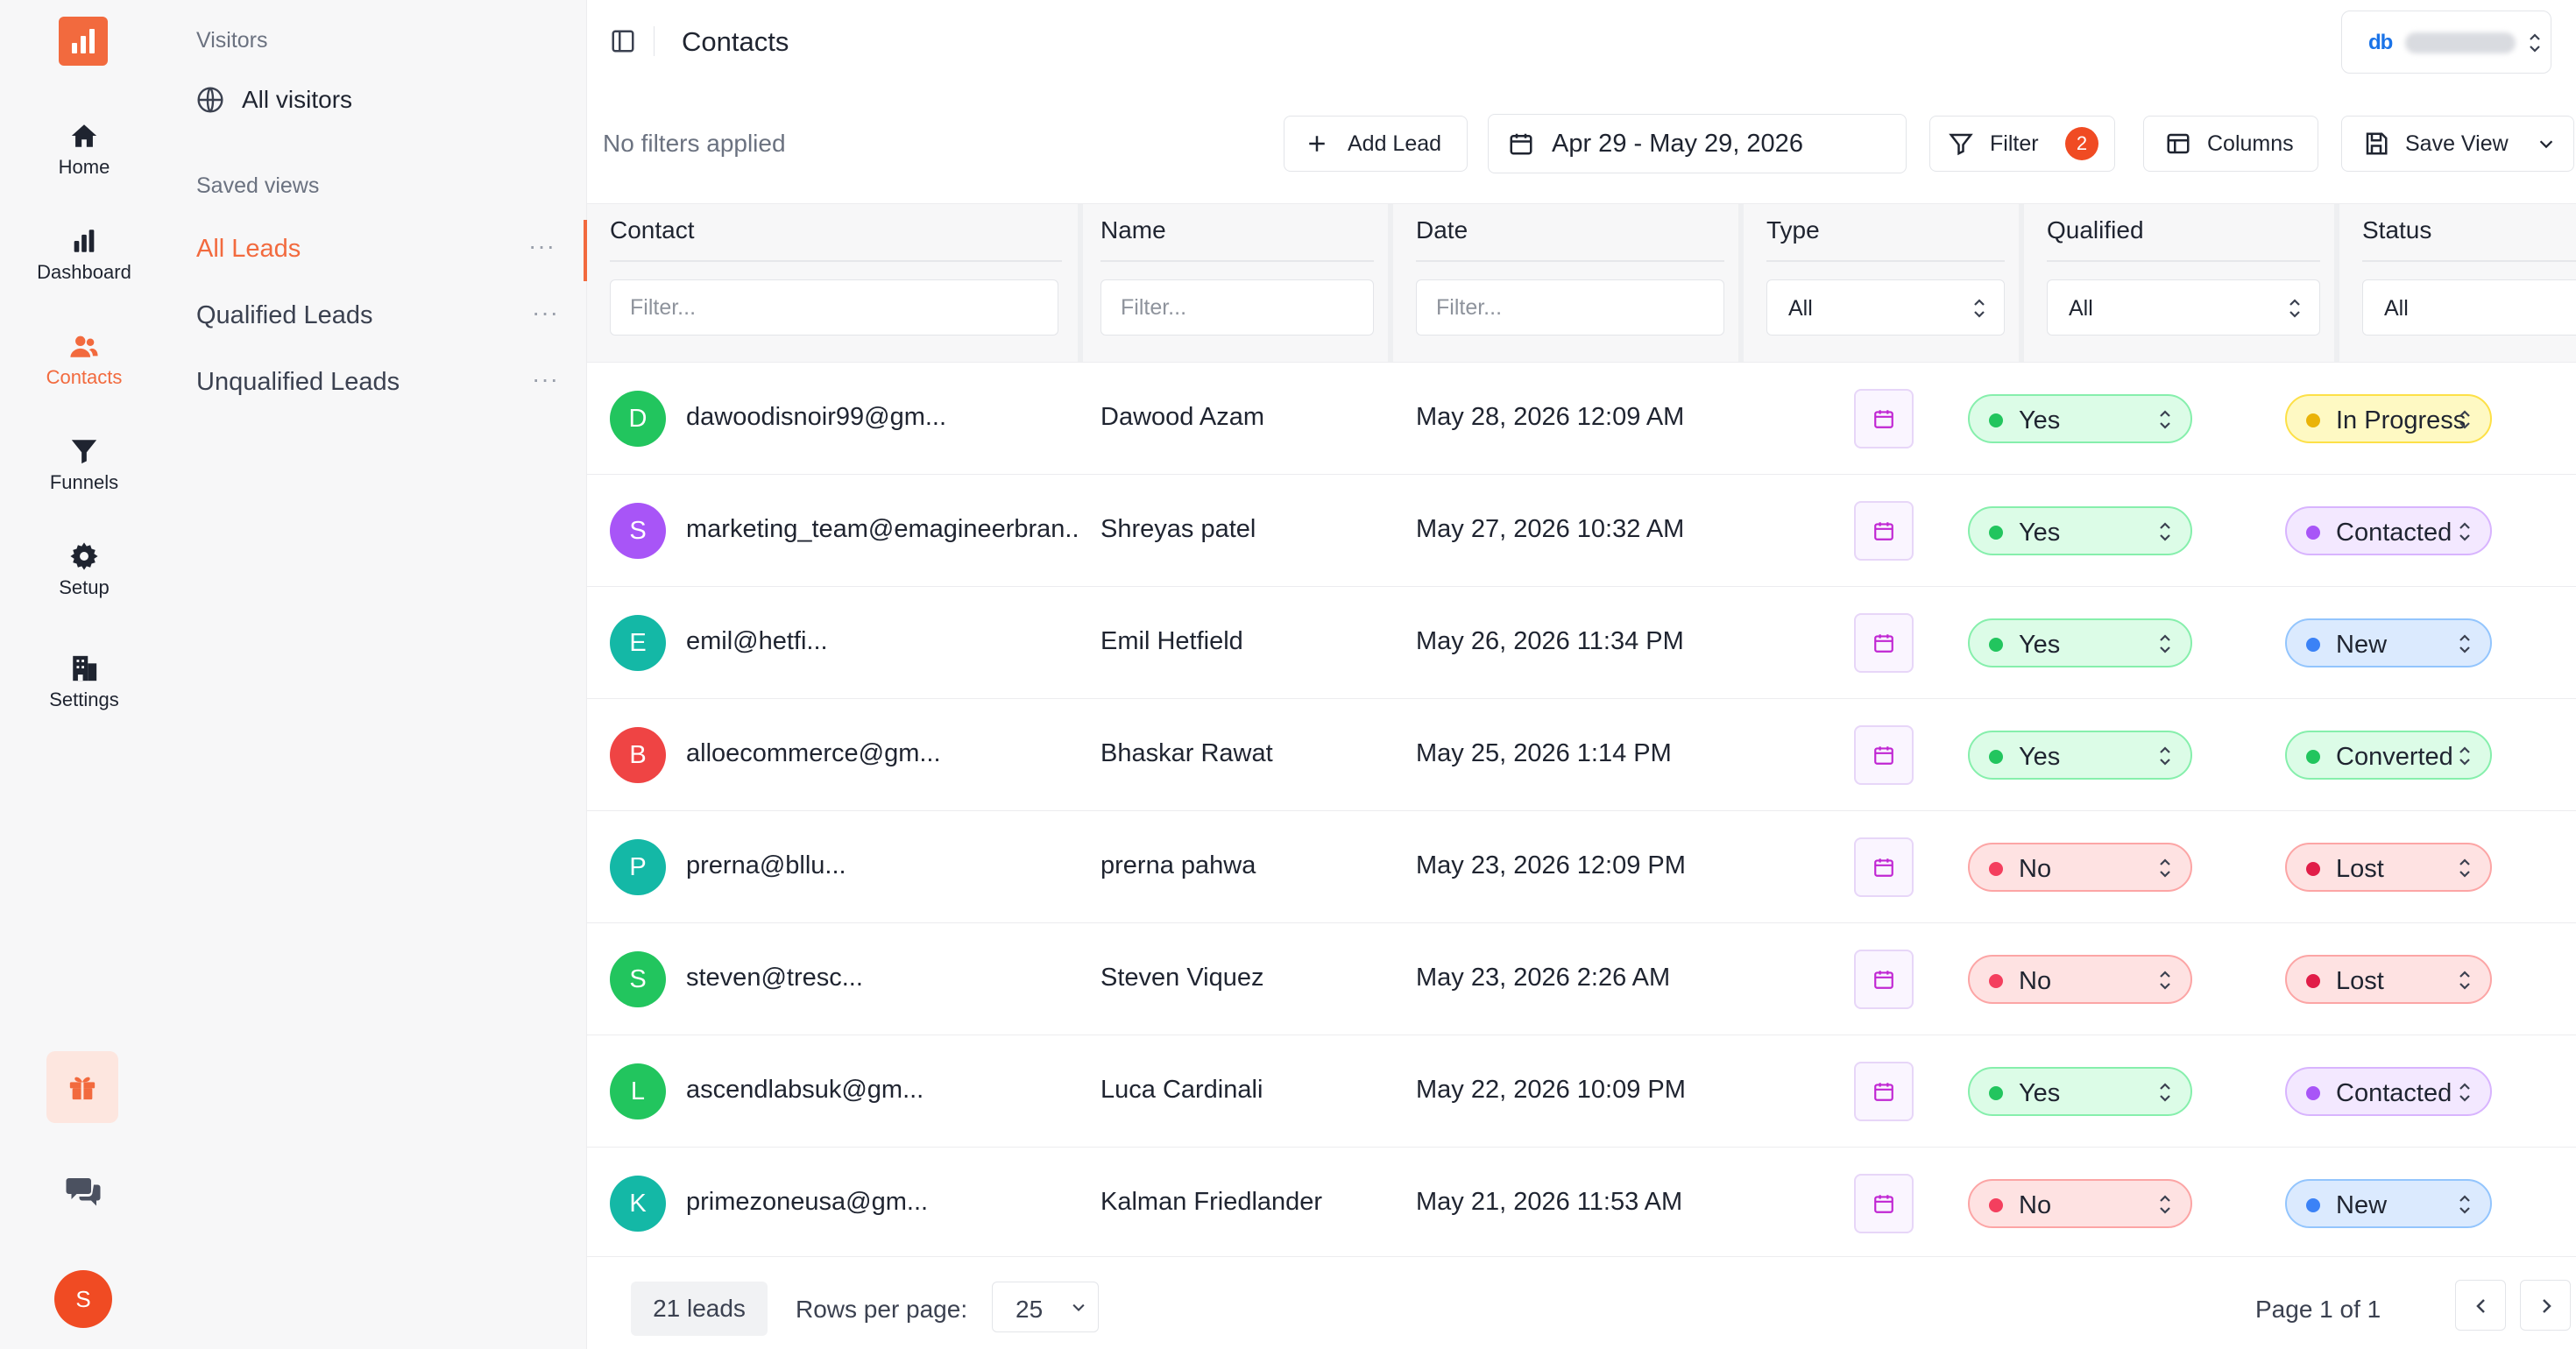 This screenshot has width=2576, height=1349. What do you see at coordinates (2095, 230) in the screenshot?
I see `column-header-qualified: Qualified` at bounding box center [2095, 230].